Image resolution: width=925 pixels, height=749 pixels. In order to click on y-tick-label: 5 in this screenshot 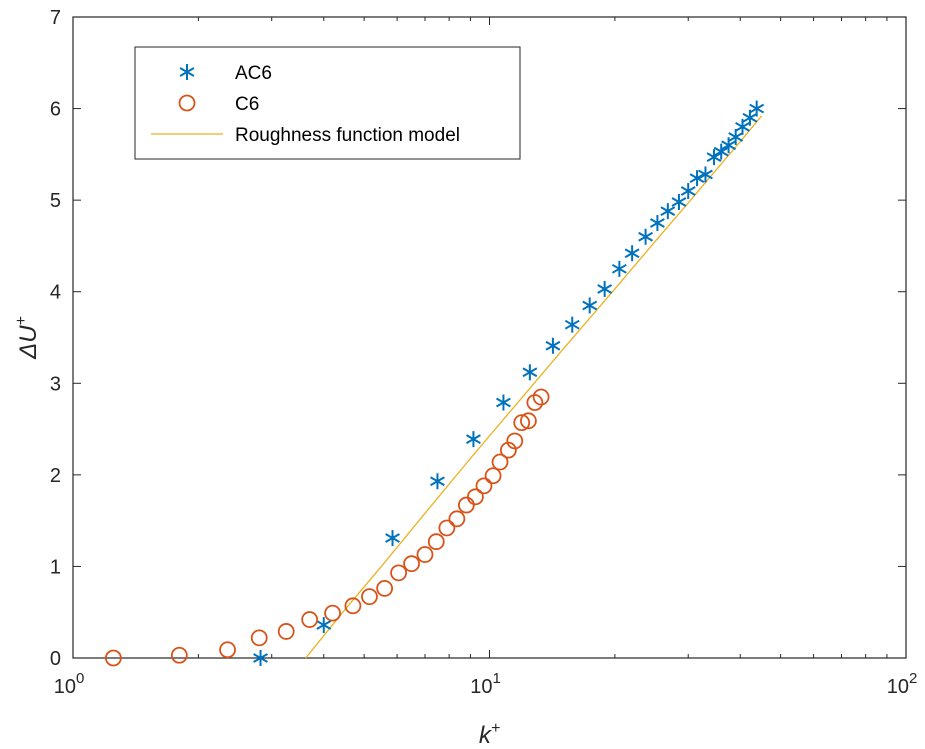, I will do `click(55, 201)`.